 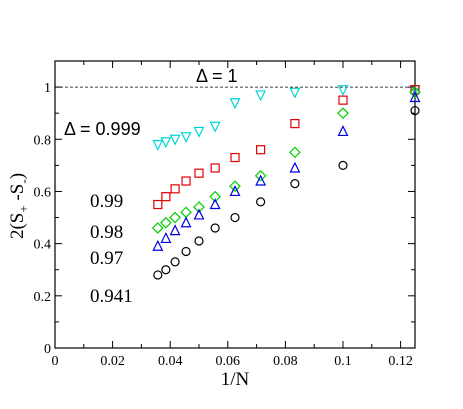 I want to click on series-label-0: Δ = 0.999, so click(x=102, y=129).